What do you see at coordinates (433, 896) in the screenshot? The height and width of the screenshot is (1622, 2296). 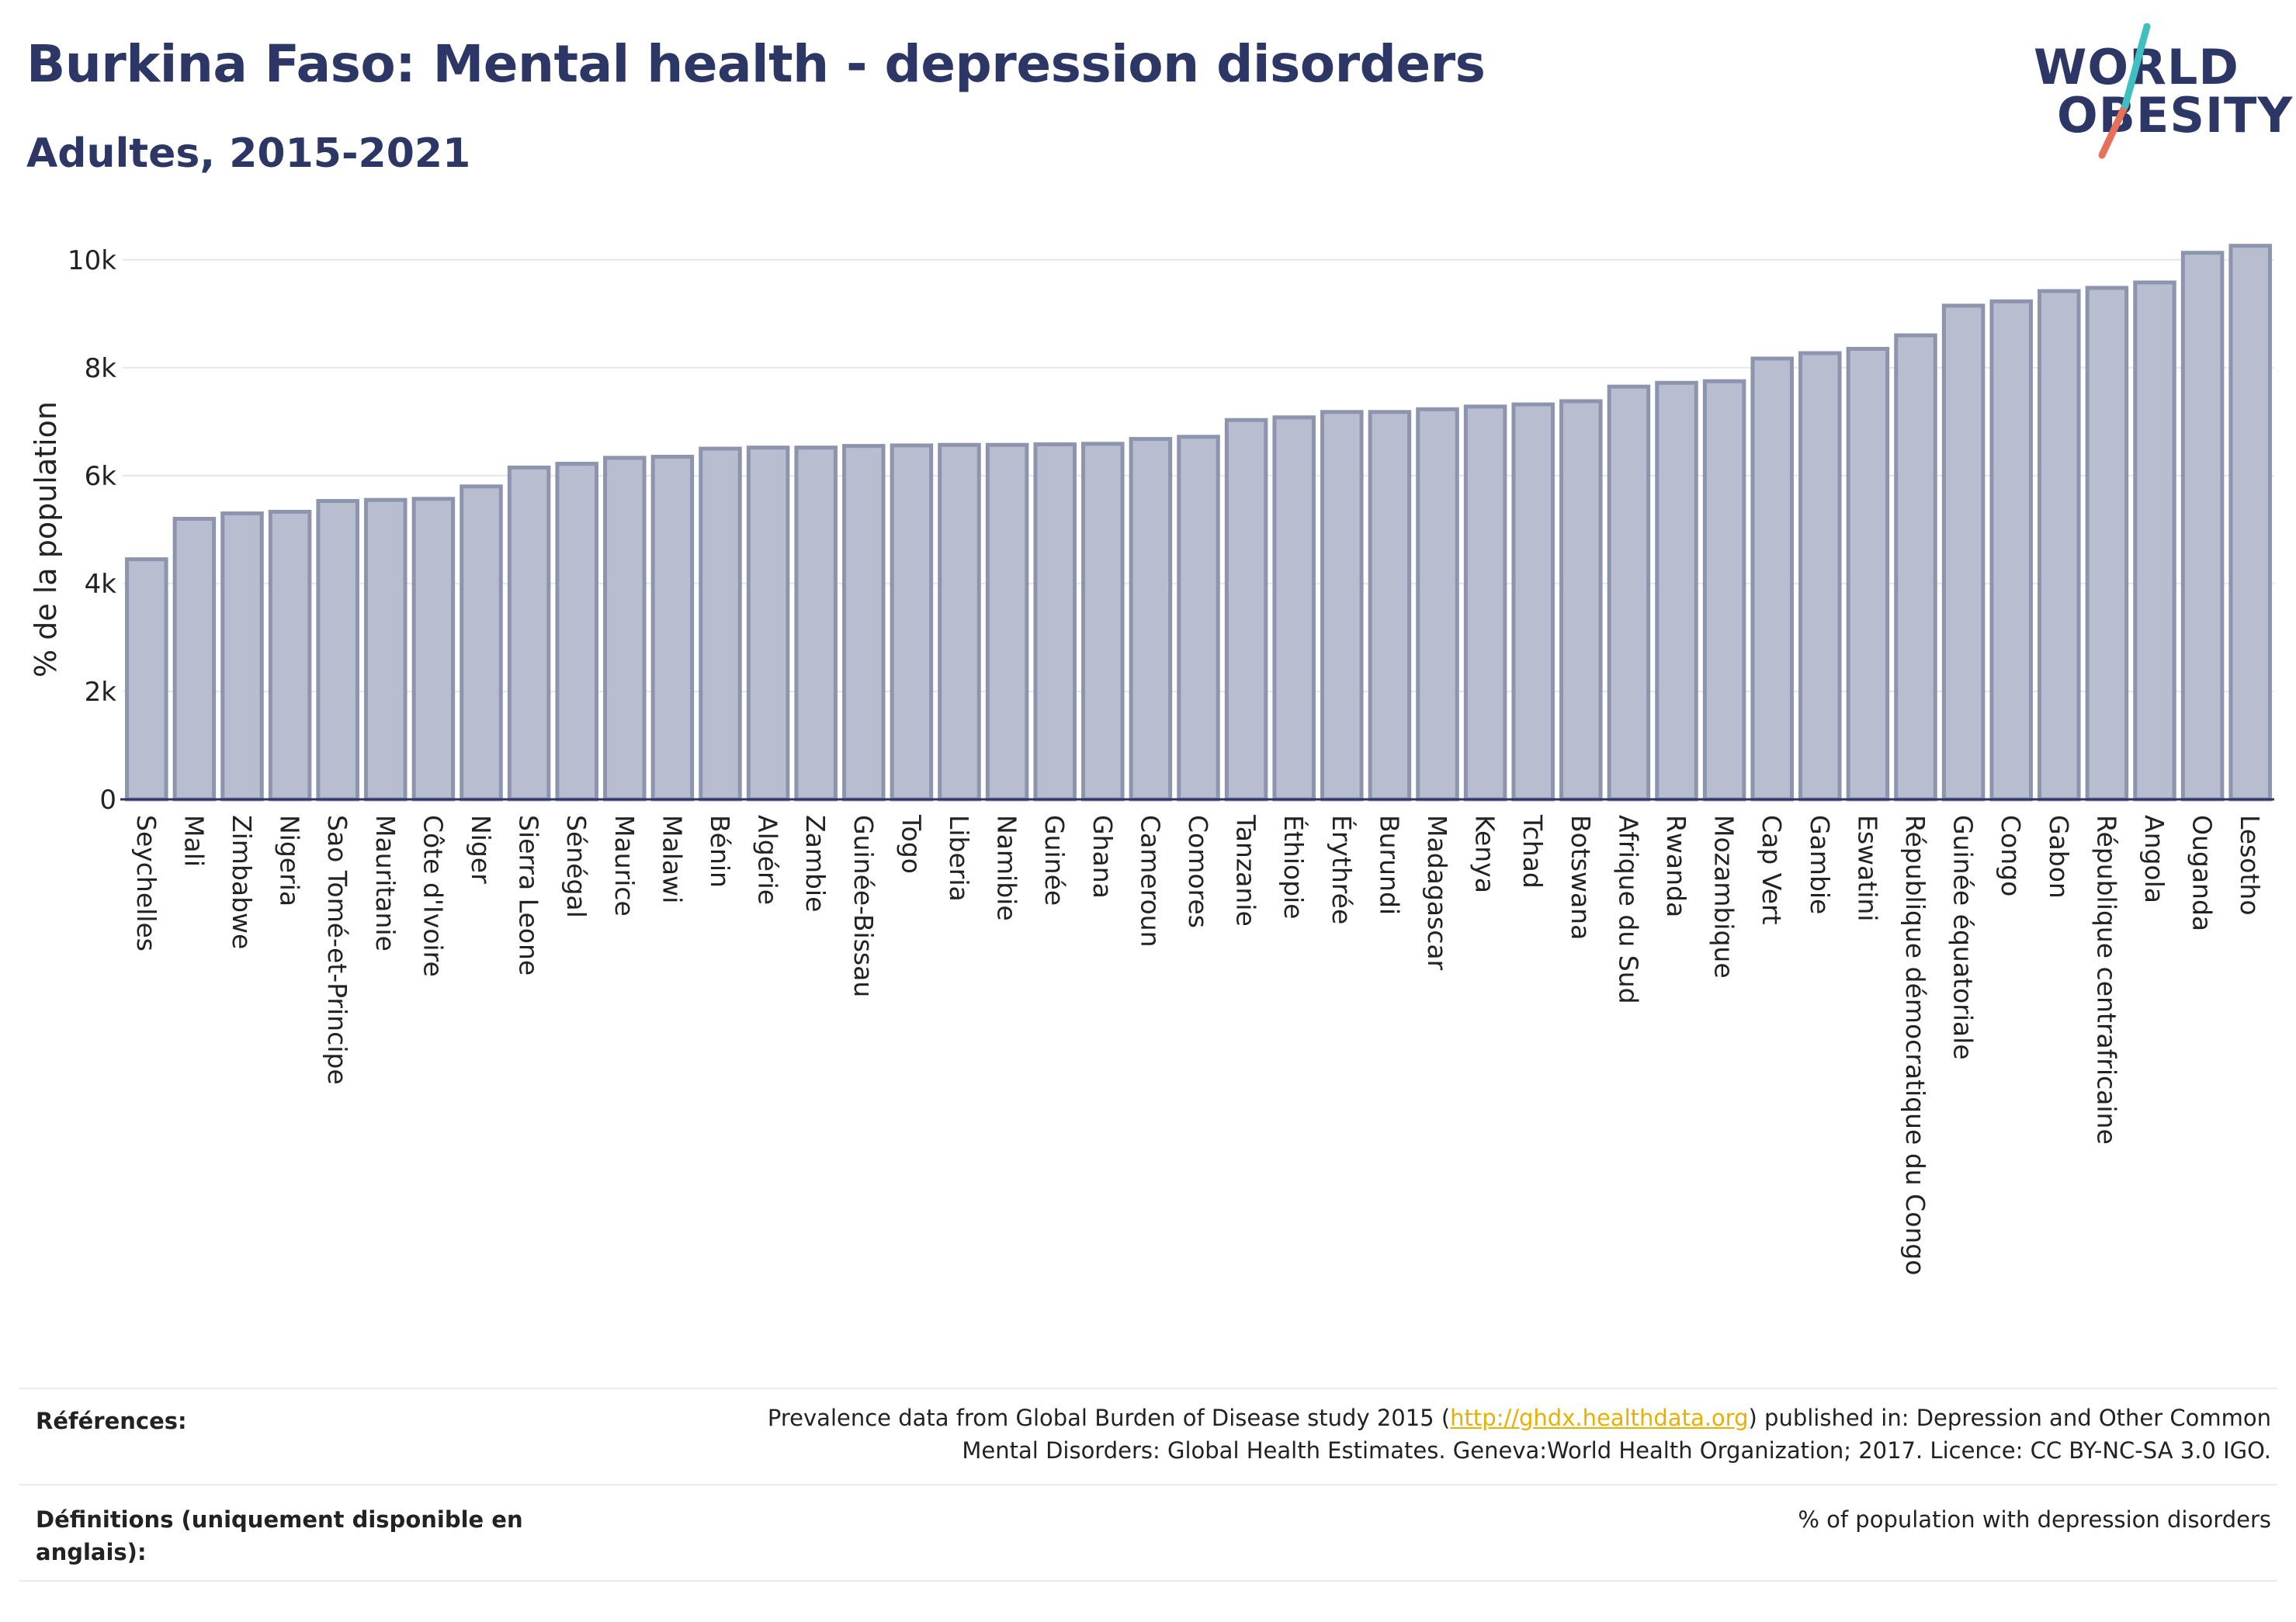 I see `x-tick-label: Côte d'Ivoire` at bounding box center [433, 896].